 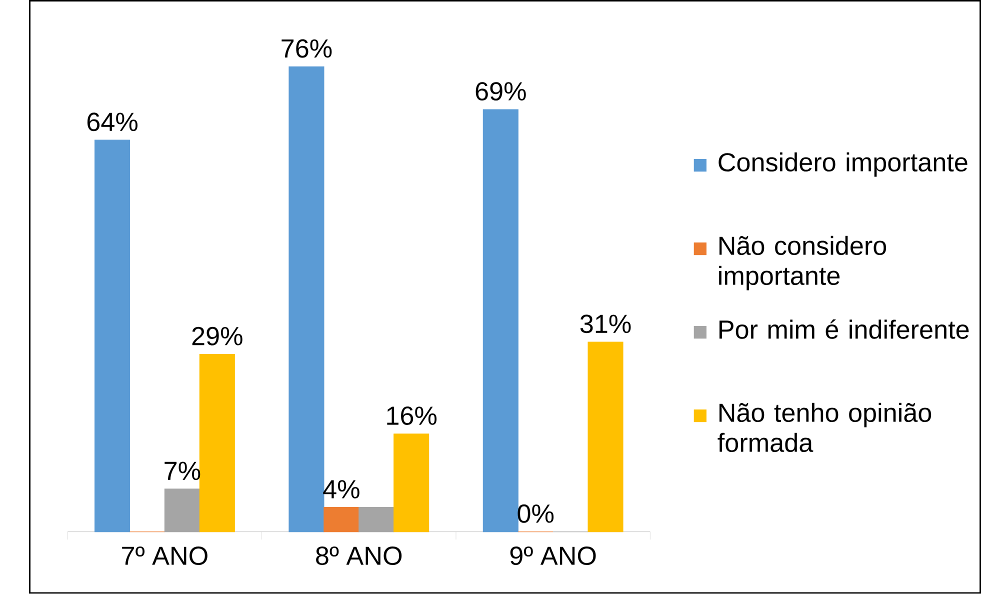 What do you see at coordinates (165, 556) in the screenshot?
I see `x-tick-label: 7º ANO` at bounding box center [165, 556].